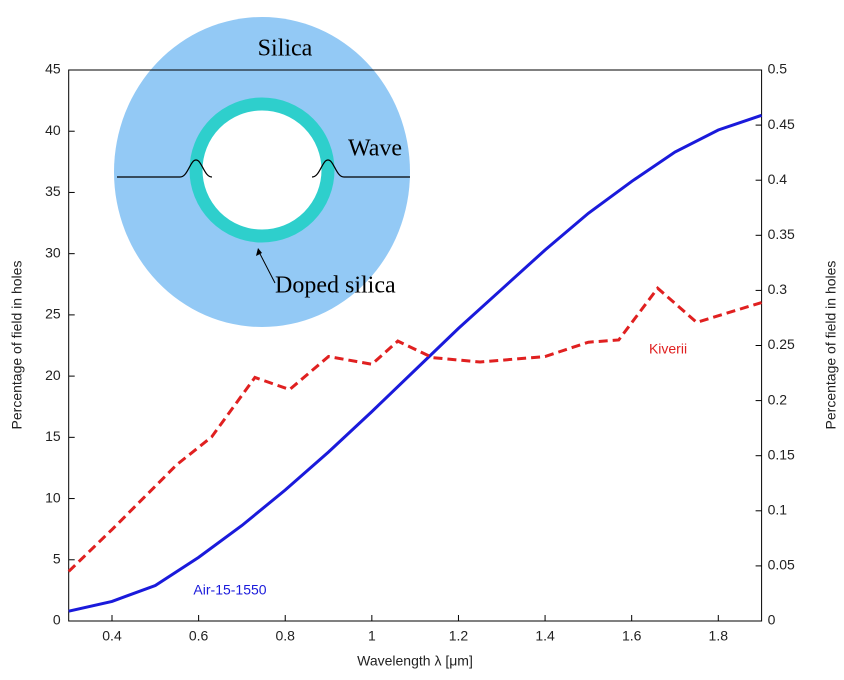  I want to click on x-tick-label: 0.4, so click(112, 636).